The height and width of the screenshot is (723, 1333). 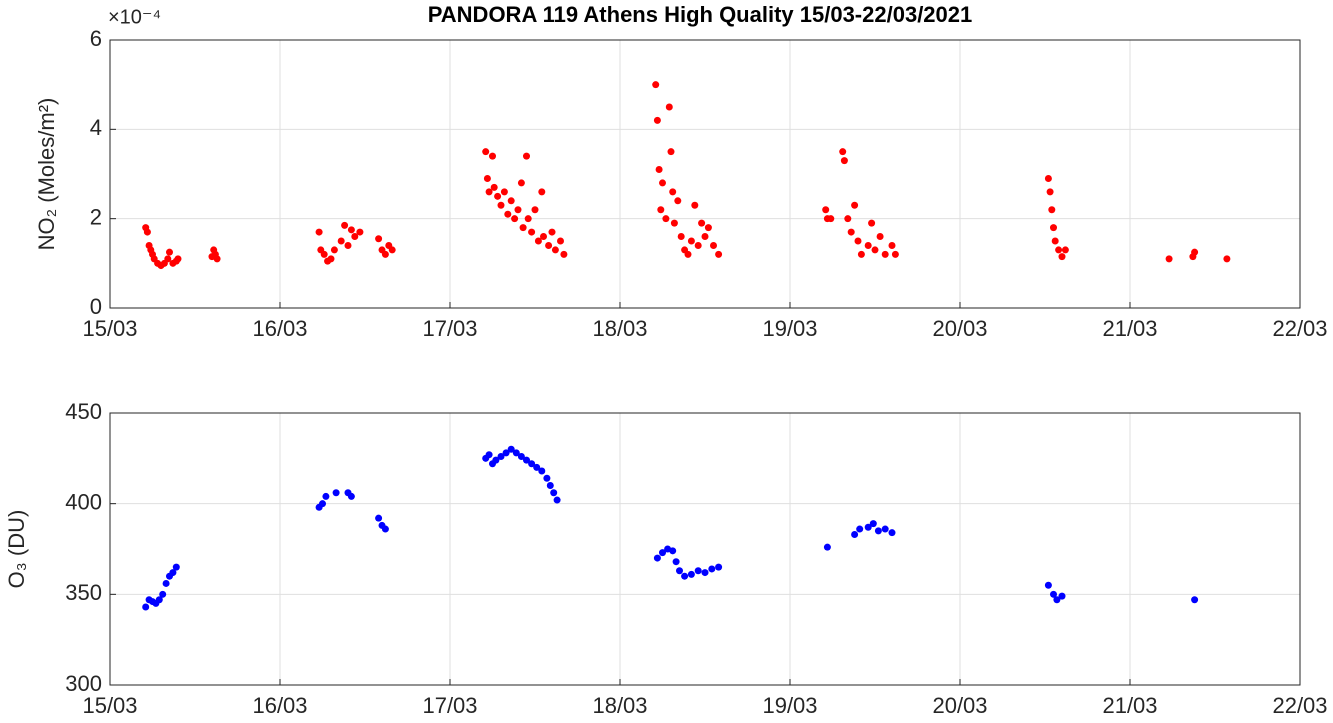 What do you see at coordinates (96, 216) in the screenshot?
I see `y-tick-label: 2` at bounding box center [96, 216].